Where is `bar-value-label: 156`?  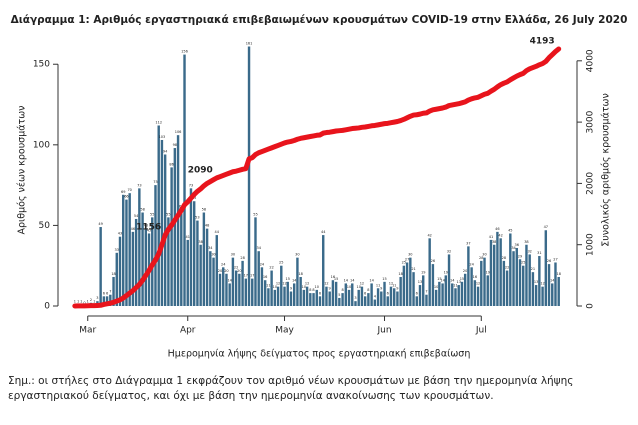 bar-value-label: 156 is located at coordinates (184, 52).